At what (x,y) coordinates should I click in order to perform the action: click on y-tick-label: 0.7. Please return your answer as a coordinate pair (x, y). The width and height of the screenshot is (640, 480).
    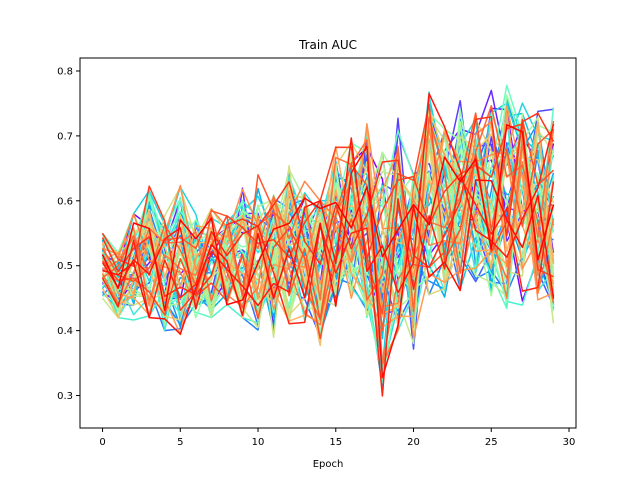
    Looking at the image, I should click on (65, 136).